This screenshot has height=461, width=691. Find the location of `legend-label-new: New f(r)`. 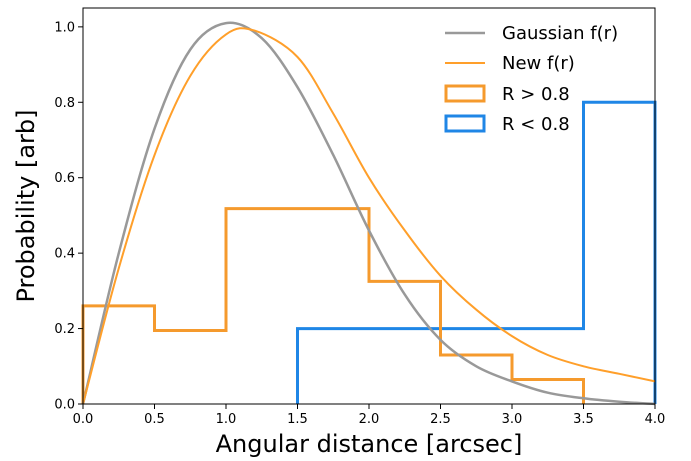

legend-label-new: New f(r) is located at coordinates (538, 63).